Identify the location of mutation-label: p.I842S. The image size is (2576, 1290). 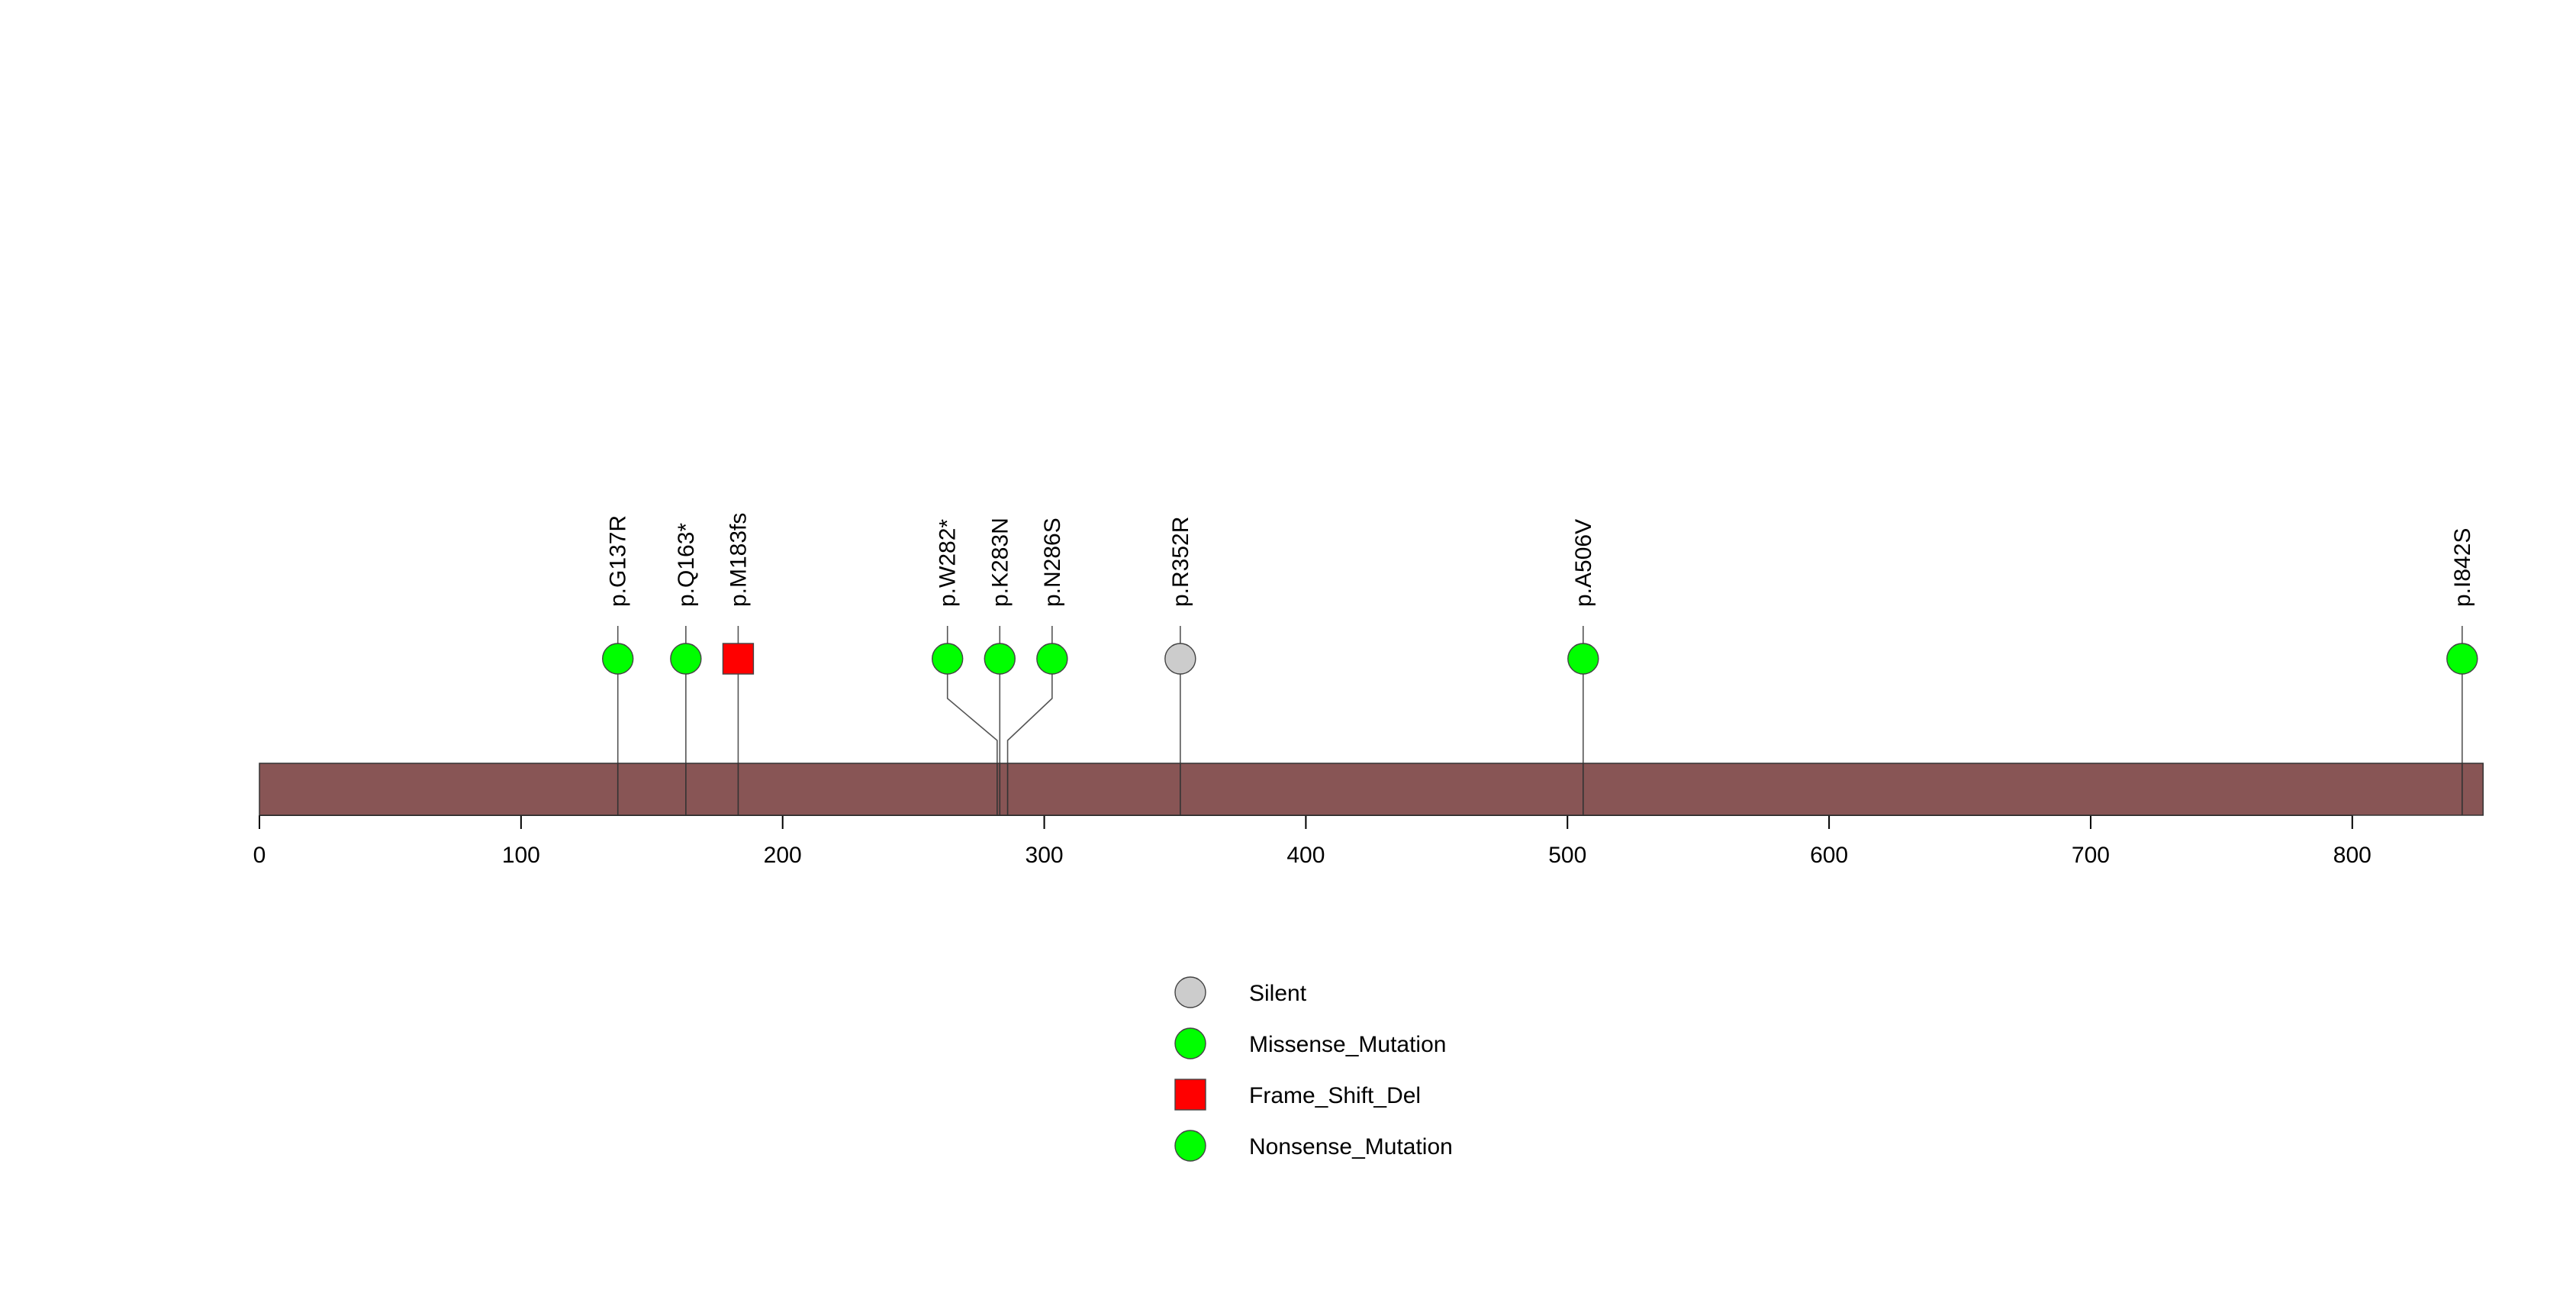
(2462, 567).